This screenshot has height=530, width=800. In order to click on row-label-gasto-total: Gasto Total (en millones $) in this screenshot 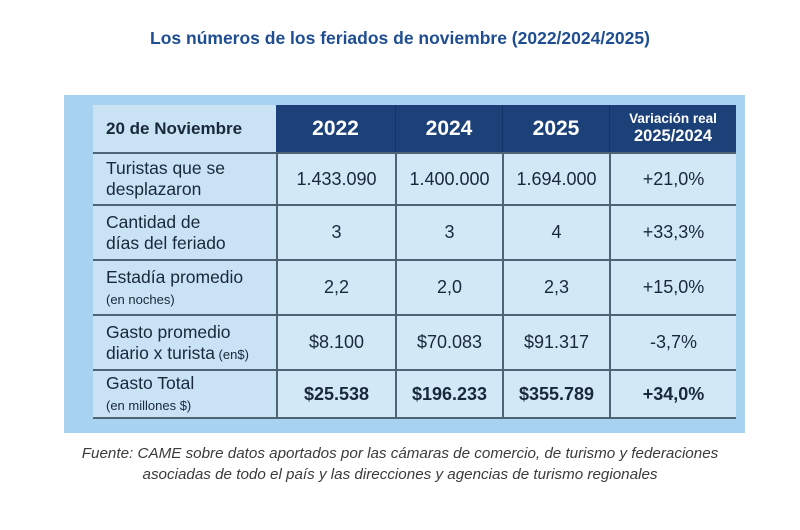, I will do `click(184, 394)`.